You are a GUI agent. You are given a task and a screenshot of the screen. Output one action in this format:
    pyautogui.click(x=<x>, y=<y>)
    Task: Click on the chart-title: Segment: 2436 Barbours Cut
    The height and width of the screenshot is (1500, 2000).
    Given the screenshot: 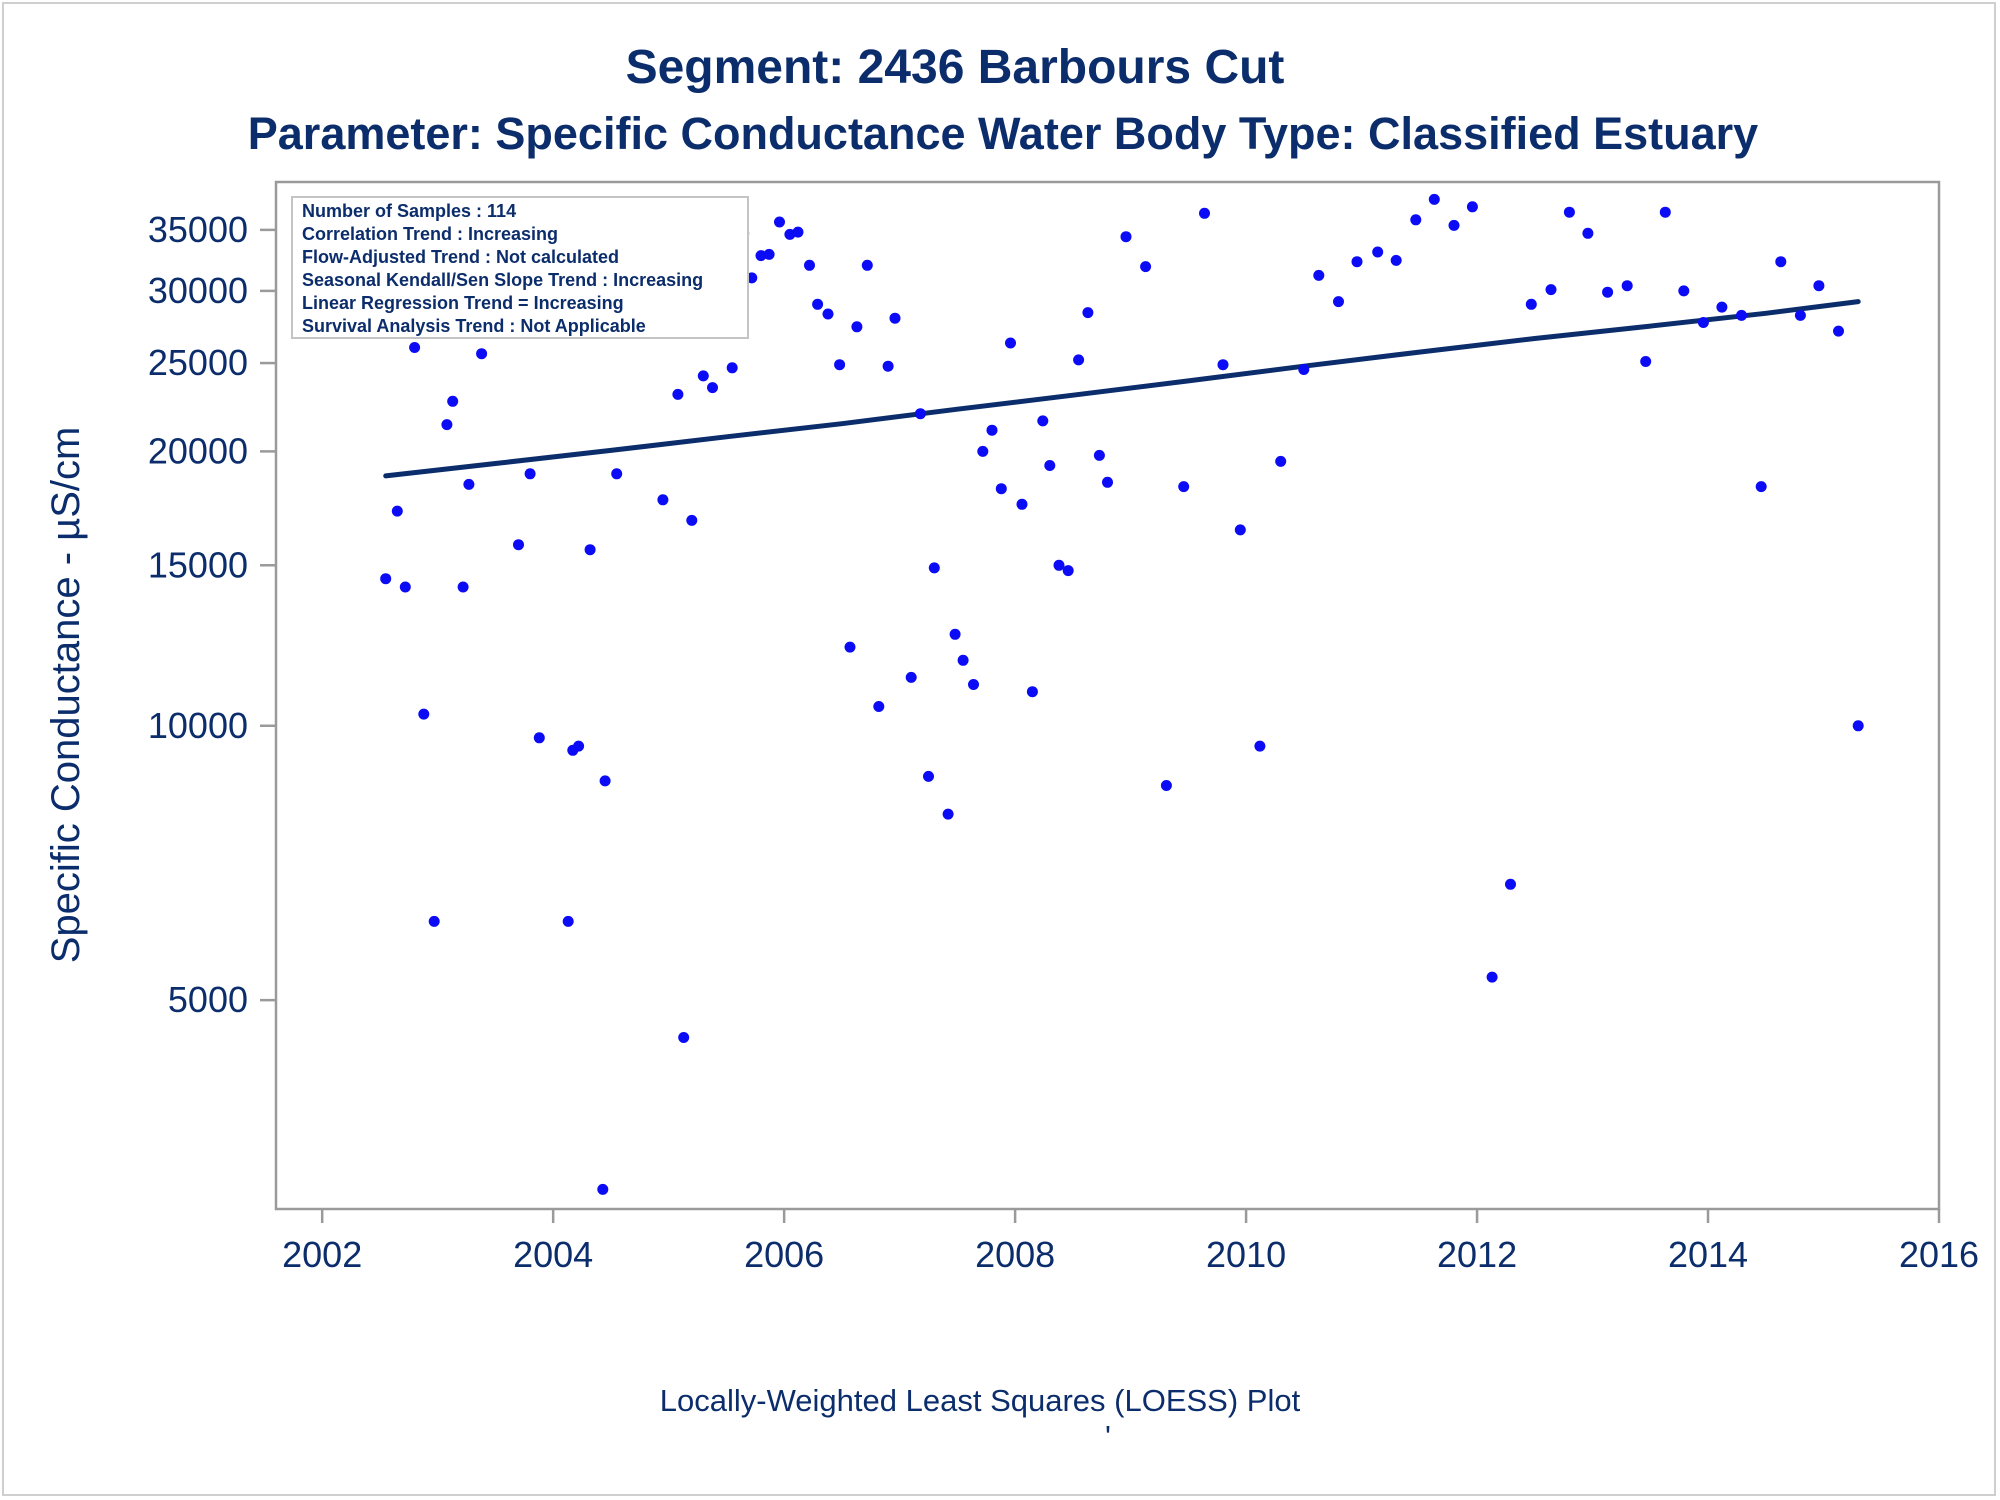 What is the action you would take?
    pyautogui.click(x=955, y=67)
    